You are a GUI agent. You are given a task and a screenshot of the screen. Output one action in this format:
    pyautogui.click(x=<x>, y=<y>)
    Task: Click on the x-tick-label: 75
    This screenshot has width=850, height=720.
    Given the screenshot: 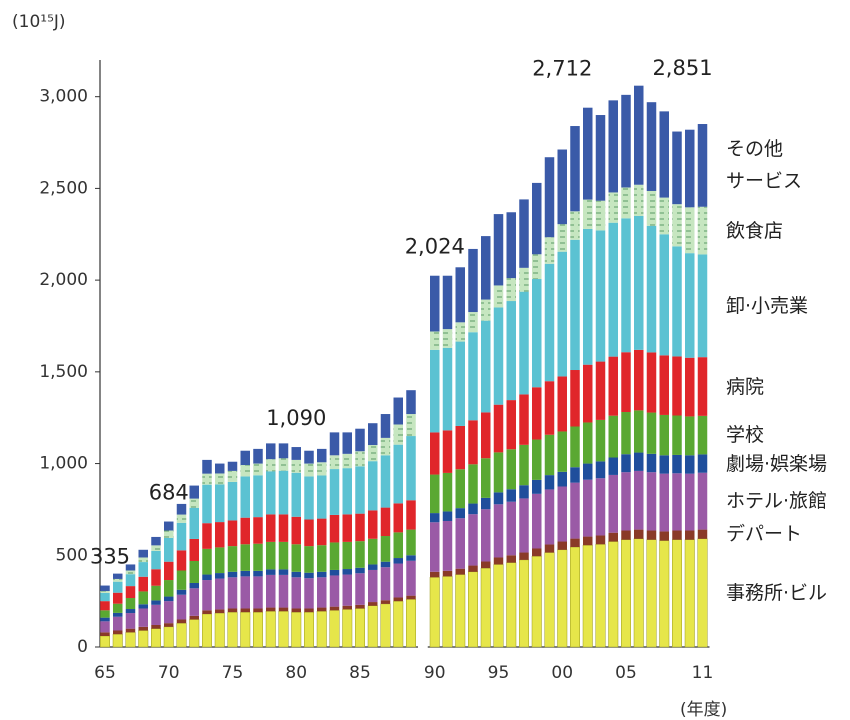 What is the action you would take?
    pyautogui.click(x=233, y=673)
    